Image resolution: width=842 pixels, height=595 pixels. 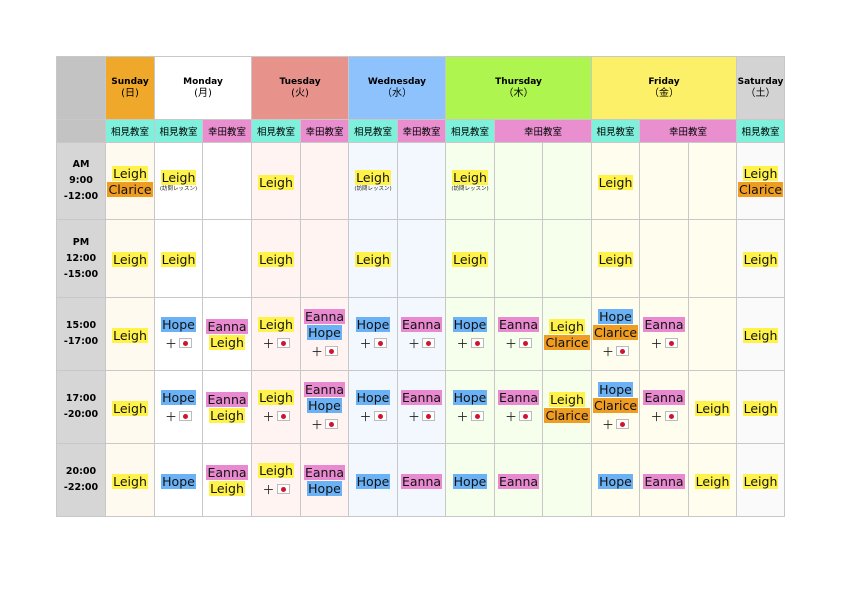 I want to click on day-kanji: （土）, so click(x=760, y=93).